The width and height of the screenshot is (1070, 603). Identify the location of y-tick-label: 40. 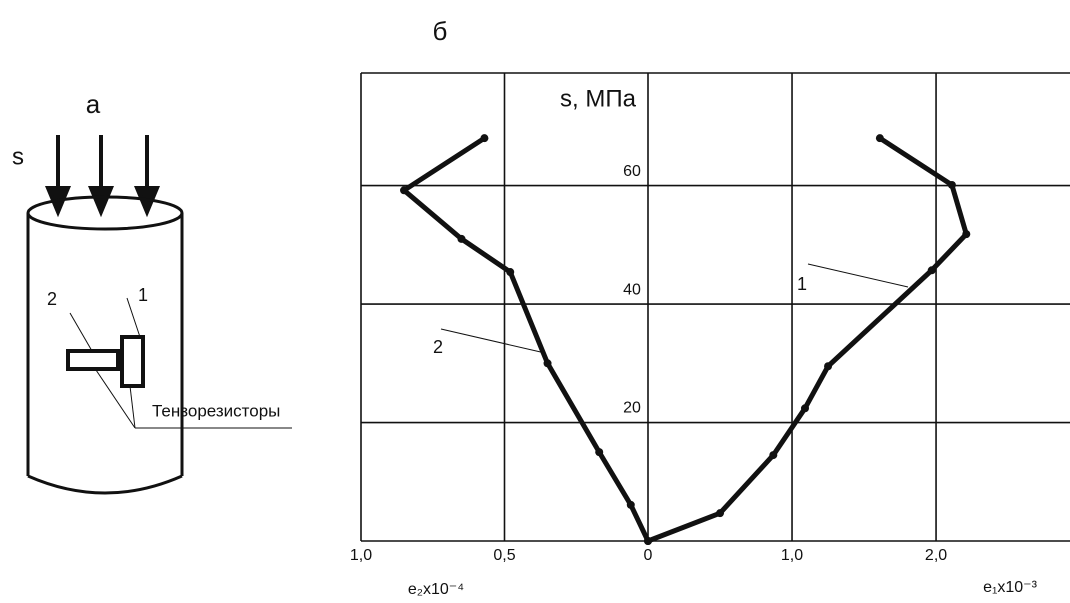
(632, 289).